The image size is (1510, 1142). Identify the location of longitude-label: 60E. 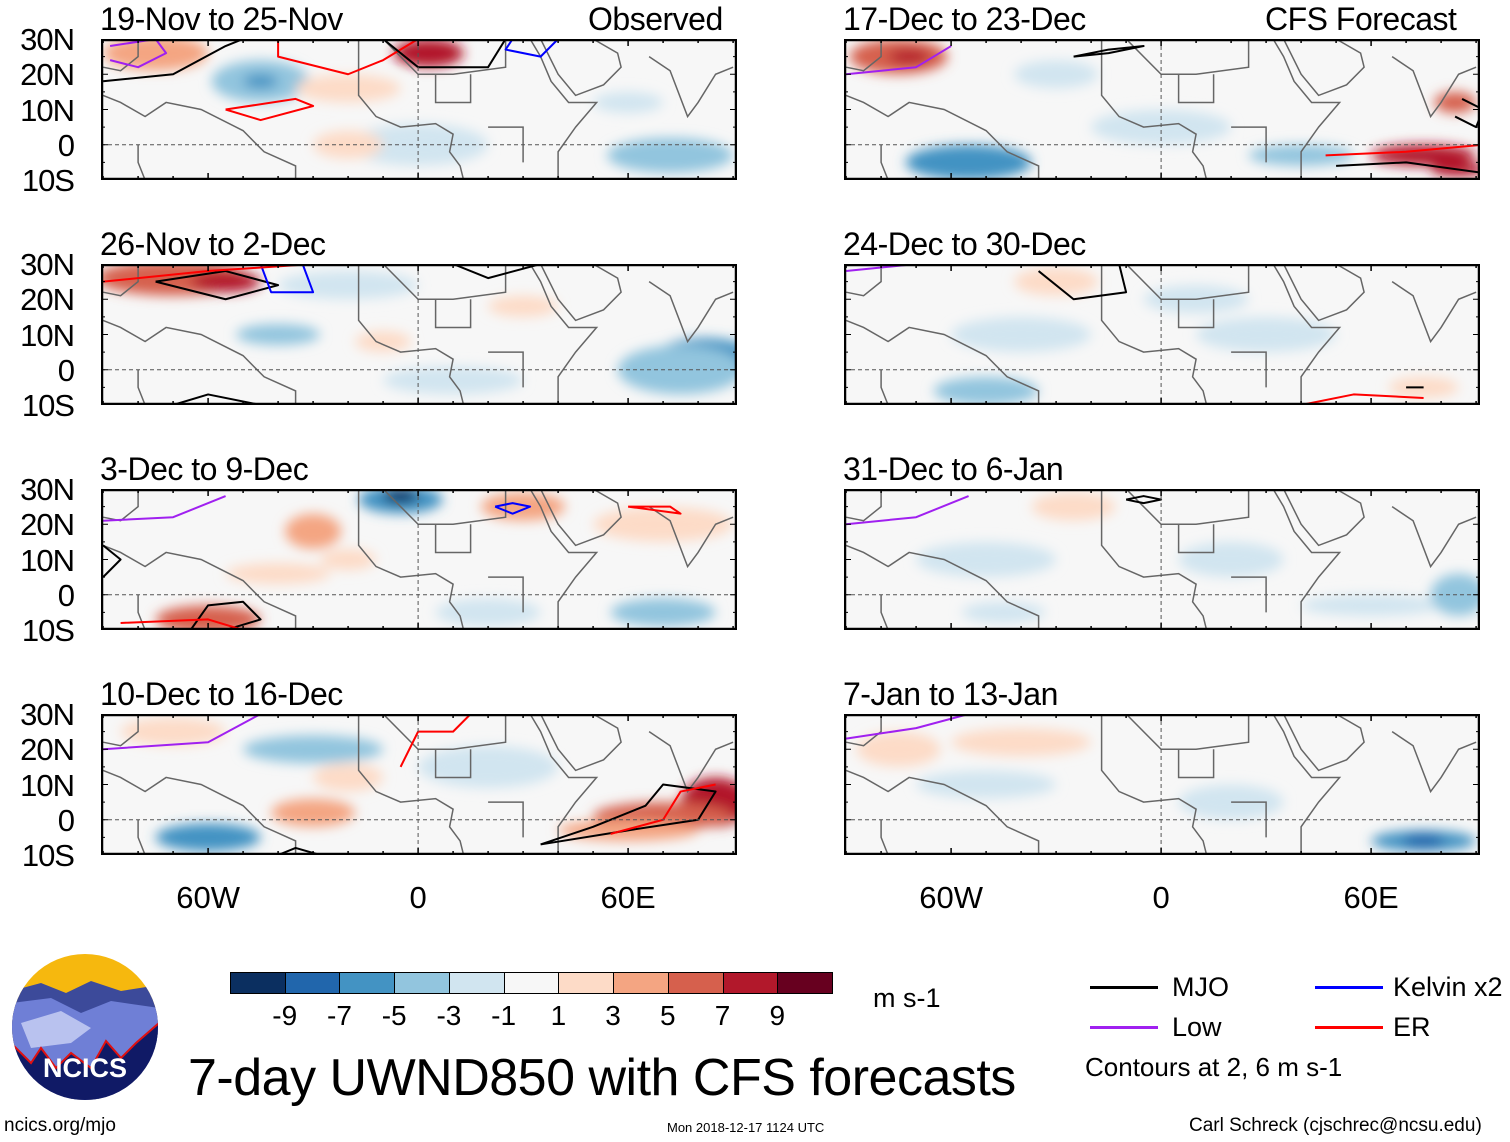
(1371, 897).